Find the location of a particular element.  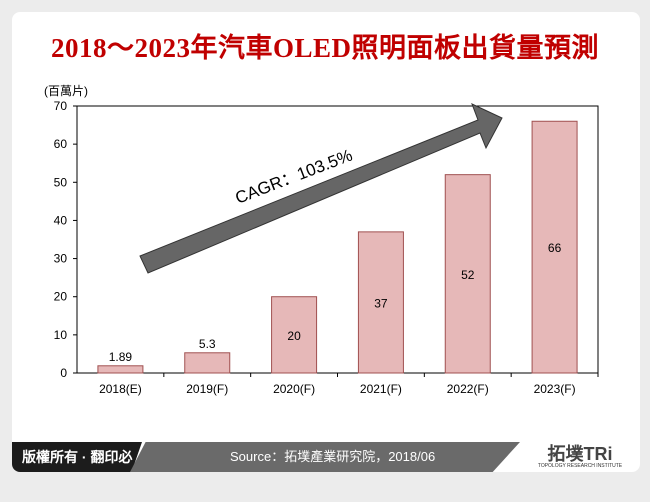

data-label: 66 is located at coordinates (555, 248).